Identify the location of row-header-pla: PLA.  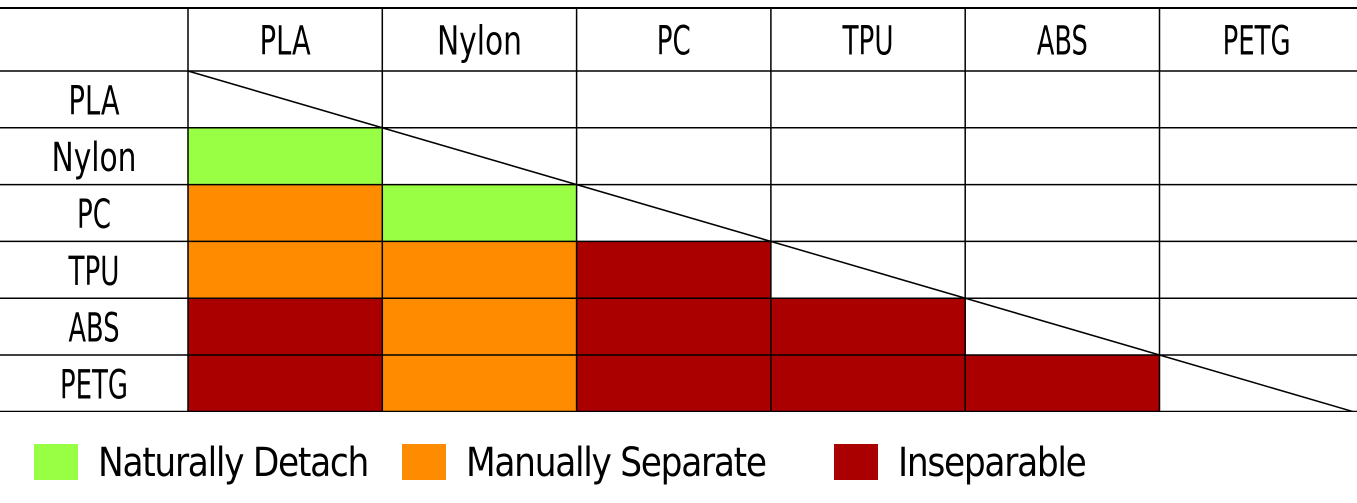
(94, 101).